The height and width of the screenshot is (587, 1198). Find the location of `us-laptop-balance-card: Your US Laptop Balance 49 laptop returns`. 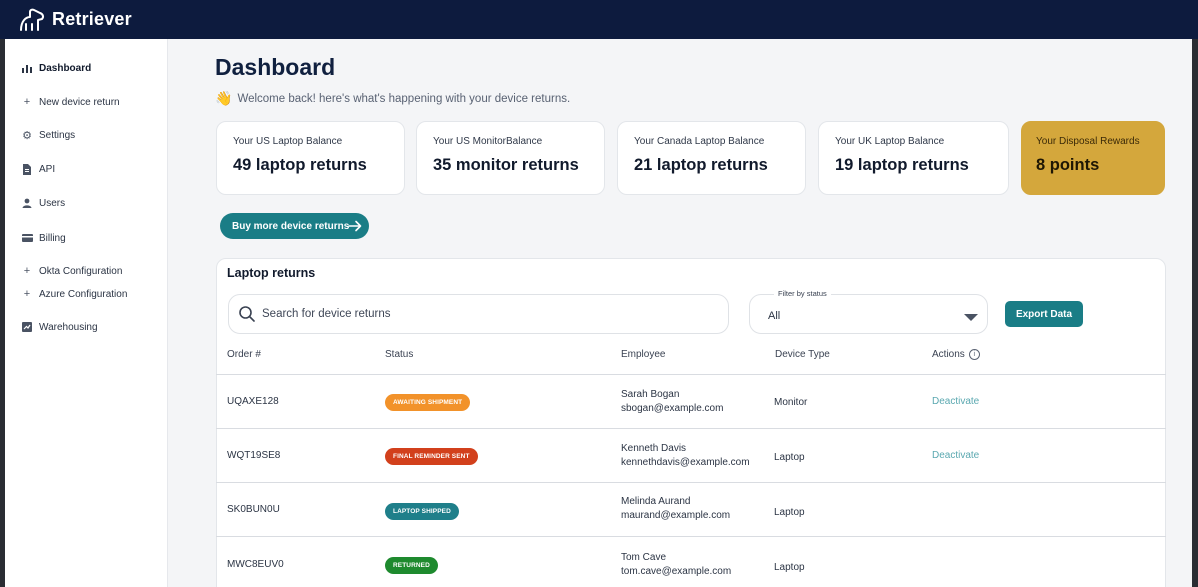

us-laptop-balance-card: Your US Laptop Balance 49 laptop returns is located at coordinates (310, 158).